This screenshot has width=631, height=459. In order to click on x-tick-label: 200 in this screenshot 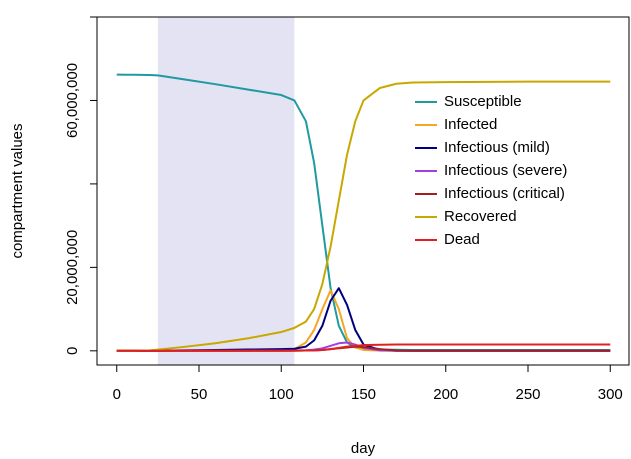, I will do `click(445, 394)`.